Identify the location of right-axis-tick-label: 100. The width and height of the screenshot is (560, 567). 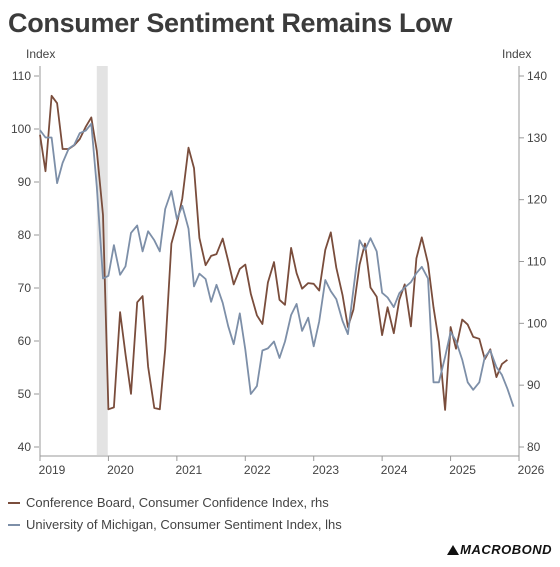
(537, 323).